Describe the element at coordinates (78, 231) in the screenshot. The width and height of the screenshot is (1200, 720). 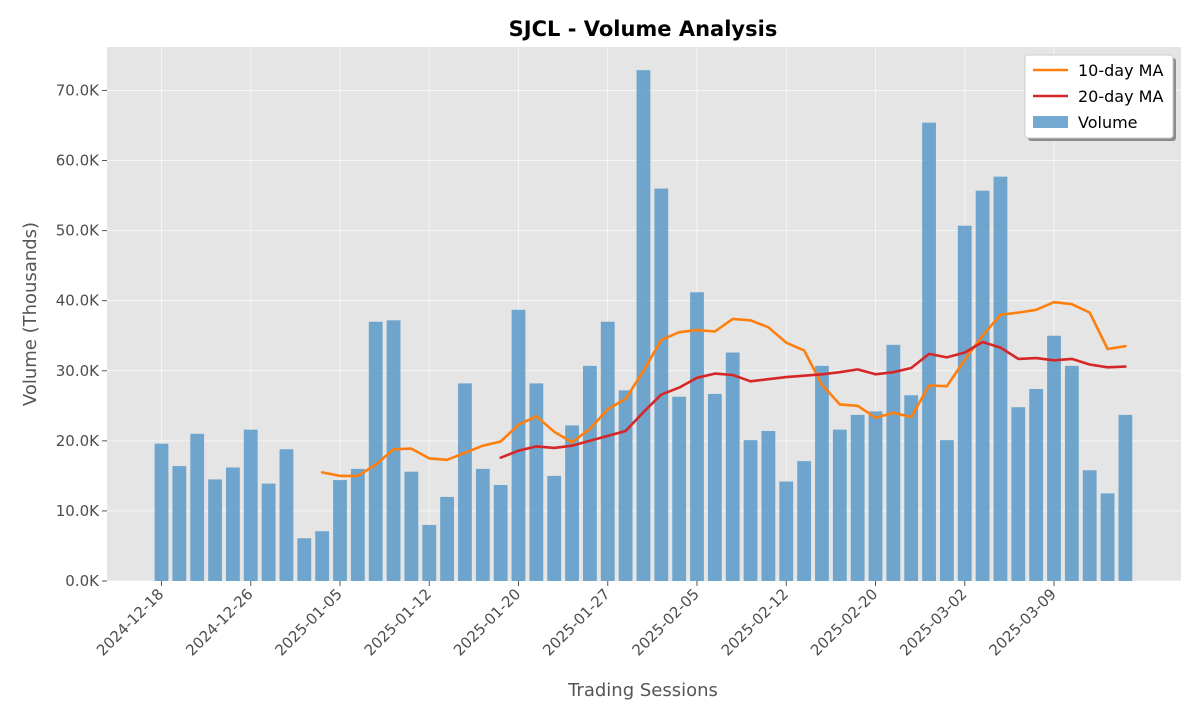
I see `y-tick-label: 50.0K` at that location.